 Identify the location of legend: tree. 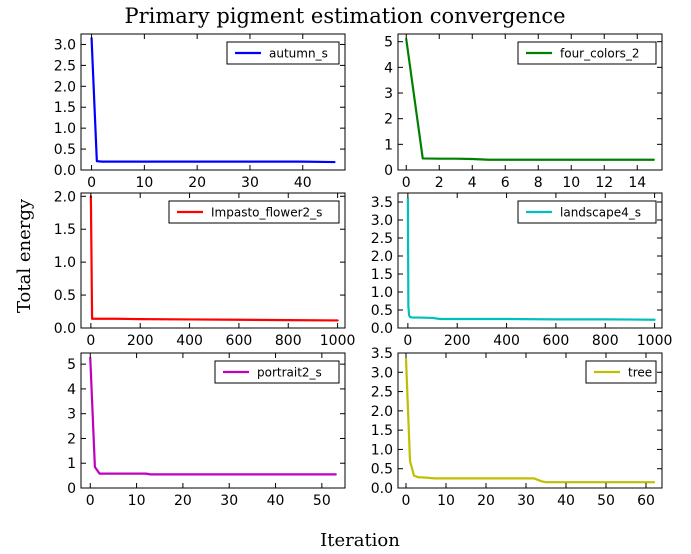
(621, 372).